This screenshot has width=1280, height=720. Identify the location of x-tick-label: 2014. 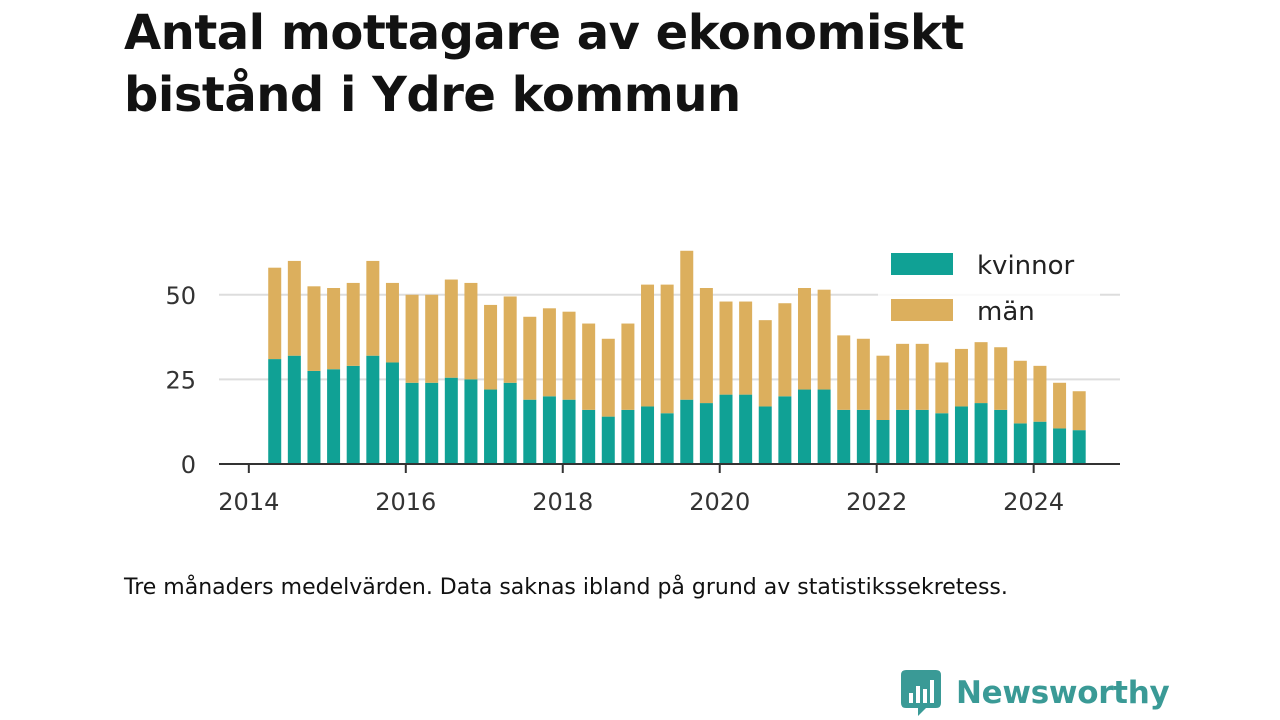
(248, 502).